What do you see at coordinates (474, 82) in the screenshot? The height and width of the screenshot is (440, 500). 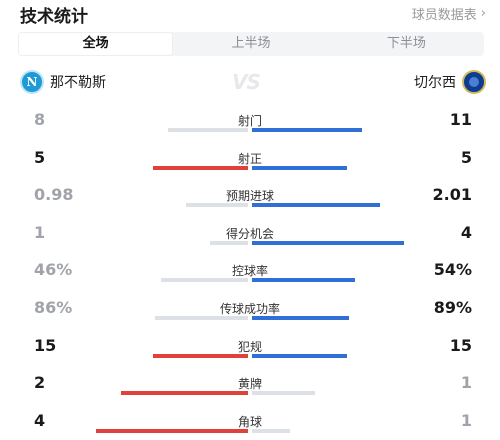 I see `chelsea-badge-icon` at bounding box center [474, 82].